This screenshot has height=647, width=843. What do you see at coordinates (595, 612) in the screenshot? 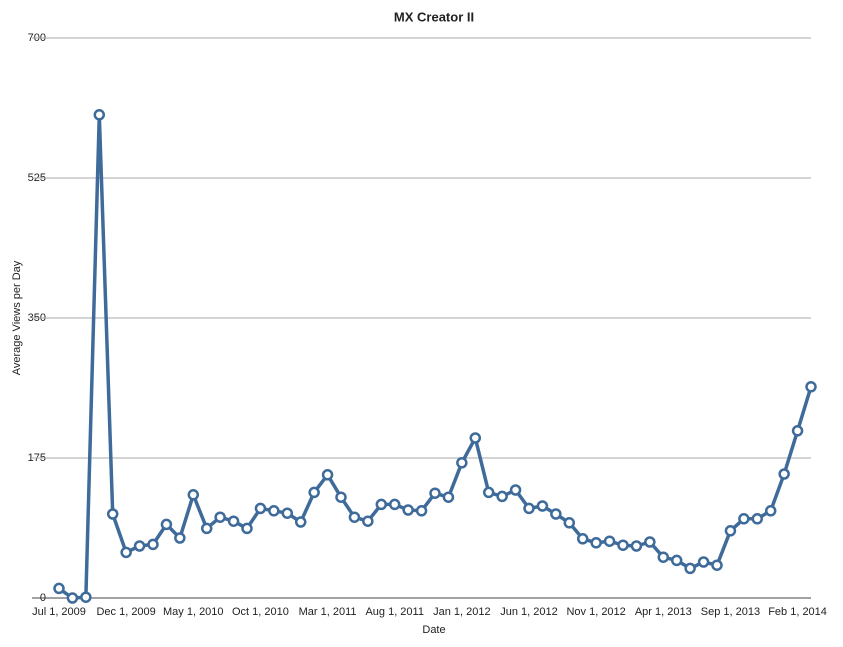
I see `x-tick-label: Nov 1, 2012` at bounding box center [595, 612].